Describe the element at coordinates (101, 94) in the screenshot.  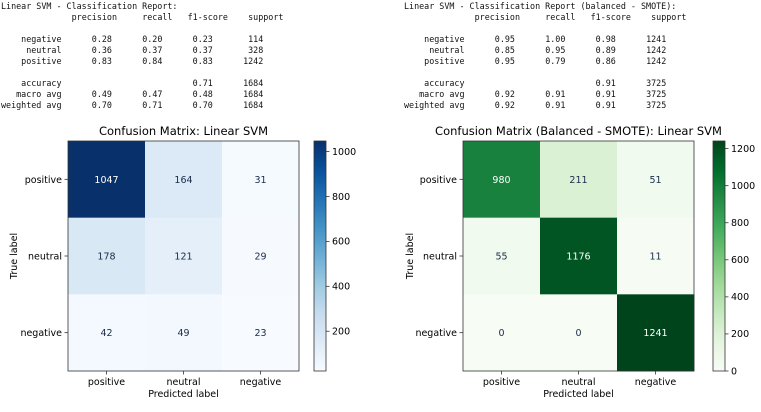
I see `report-cell: 0.49` at that location.